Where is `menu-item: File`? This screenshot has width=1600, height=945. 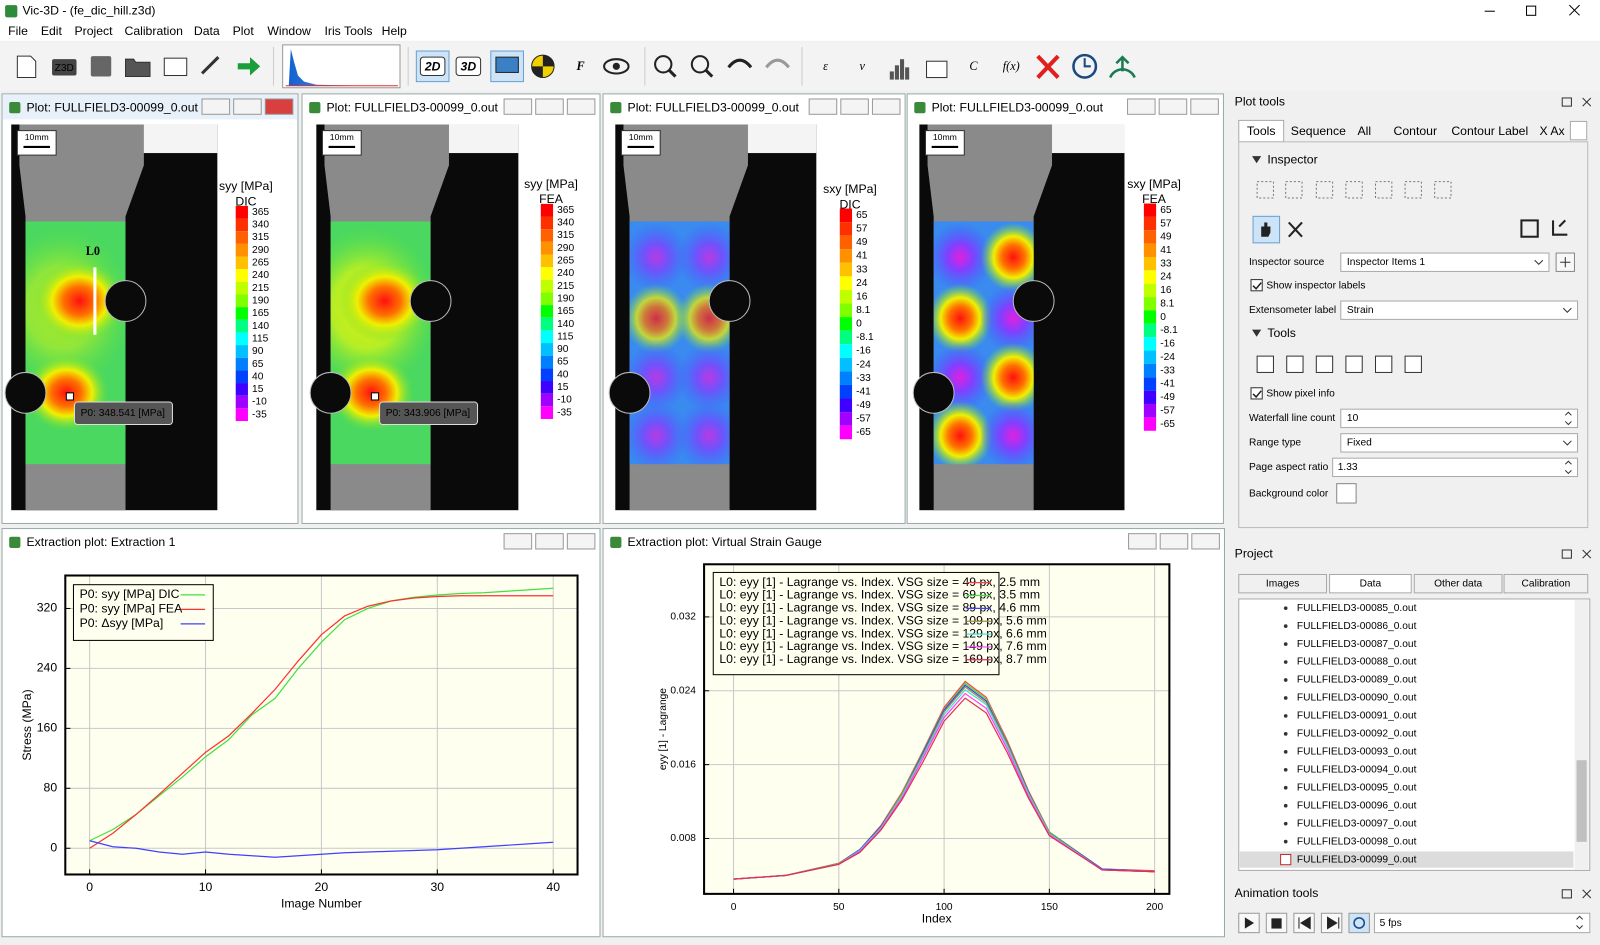 menu-item: File is located at coordinates (18, 31).